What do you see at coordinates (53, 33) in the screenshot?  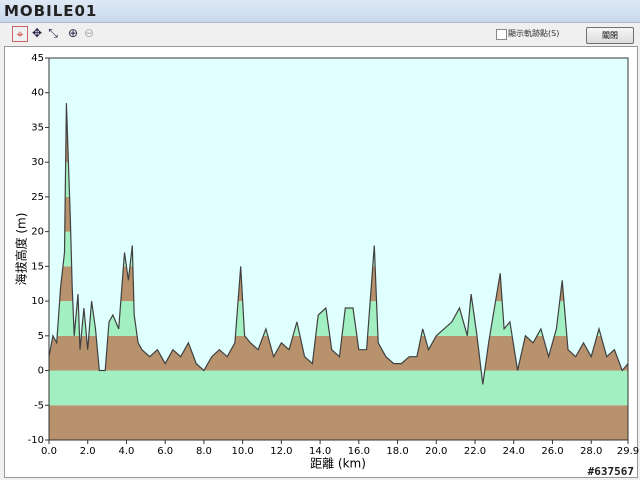 I see `select-tool: ⤡` at bounding box center [53, 33].